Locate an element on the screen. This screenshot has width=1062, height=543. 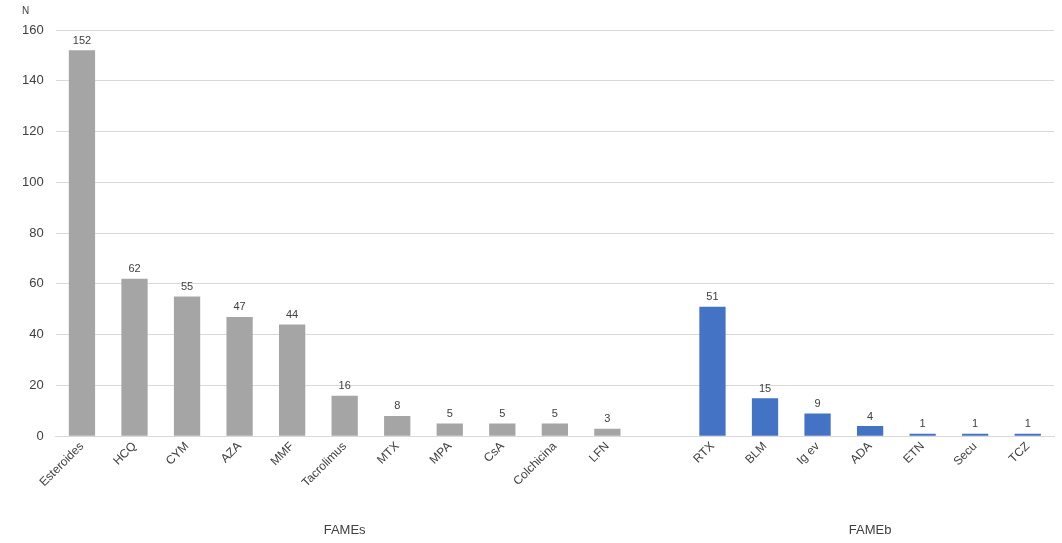
text: FAMEb is located at coordinates (870, 530).